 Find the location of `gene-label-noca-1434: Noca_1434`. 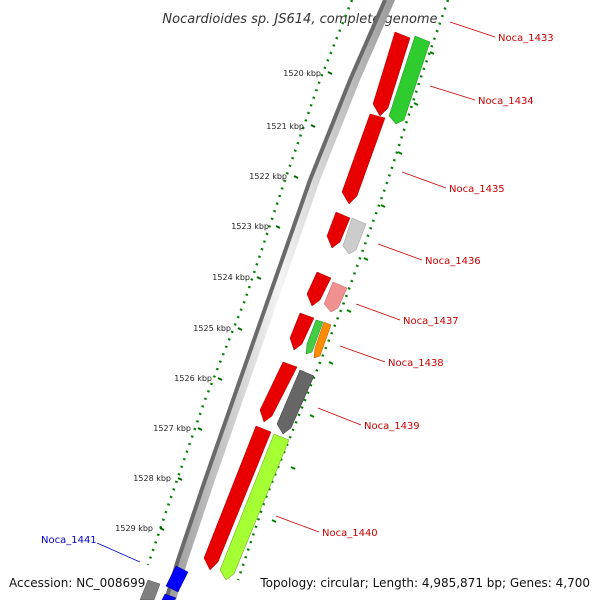

gene-label-noca-1434: Noca_1434 is located at coordinates (506, 101).